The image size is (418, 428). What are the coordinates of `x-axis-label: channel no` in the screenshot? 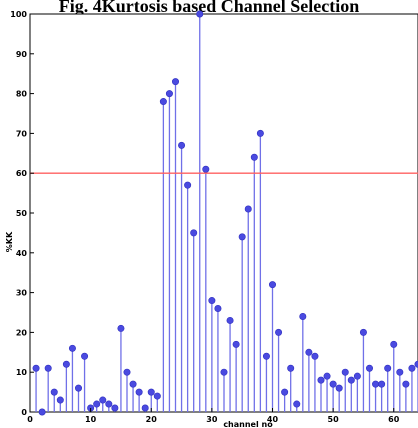 It's located at (248, 424).